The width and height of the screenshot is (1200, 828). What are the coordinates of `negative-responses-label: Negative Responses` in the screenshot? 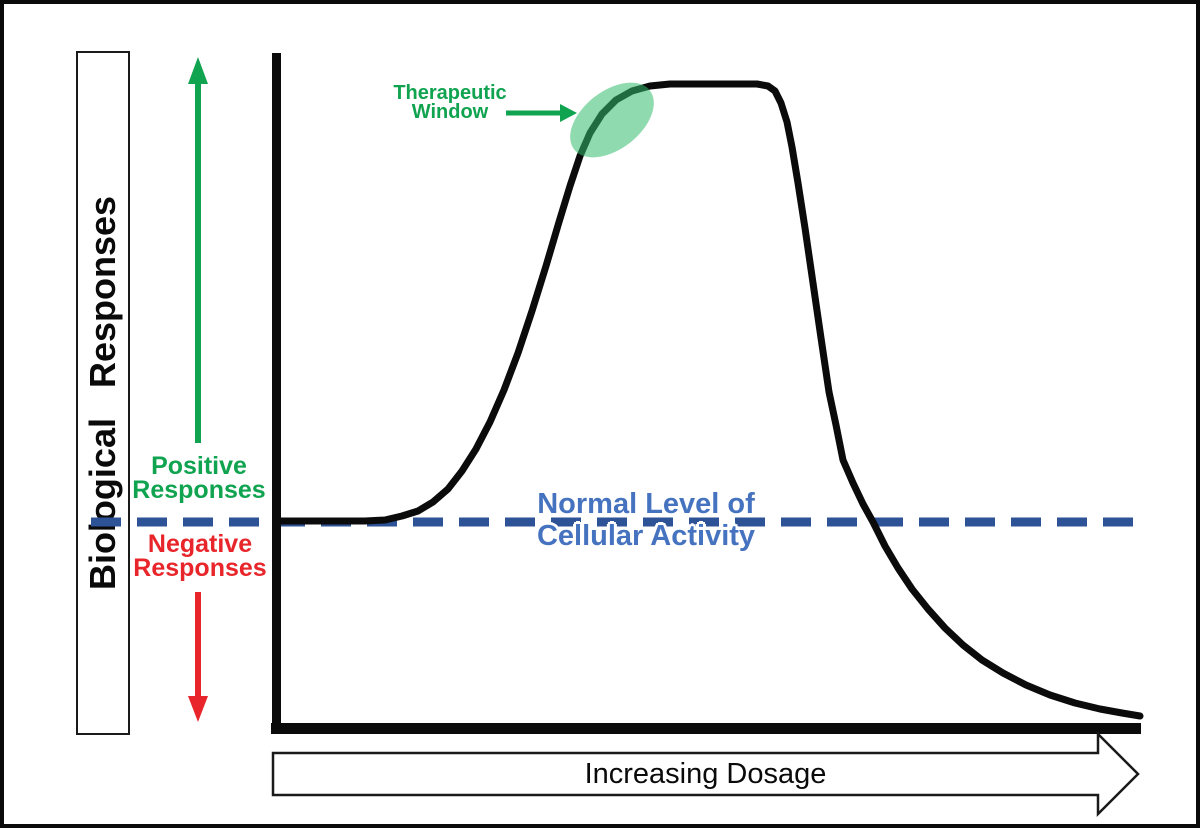 It's located at (200, 556).